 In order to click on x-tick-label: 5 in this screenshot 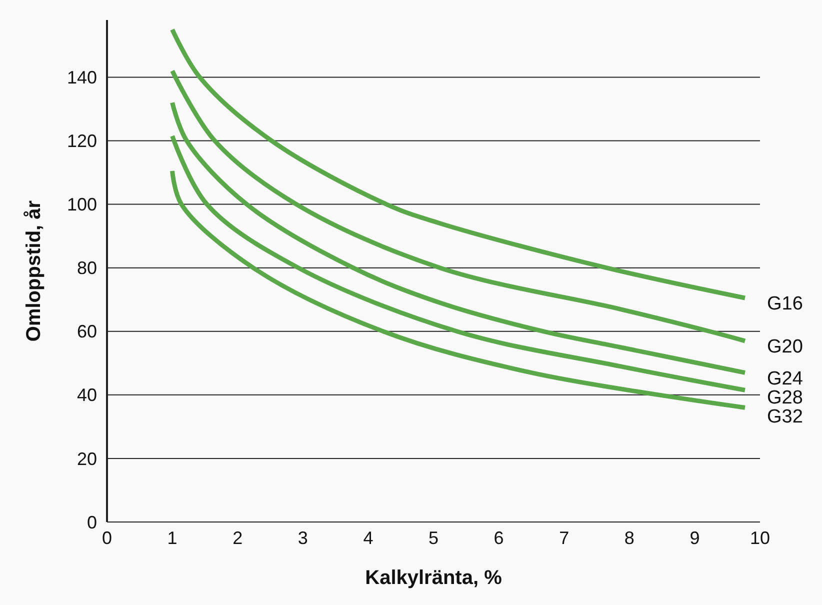, I will do `click(433, 538)`.